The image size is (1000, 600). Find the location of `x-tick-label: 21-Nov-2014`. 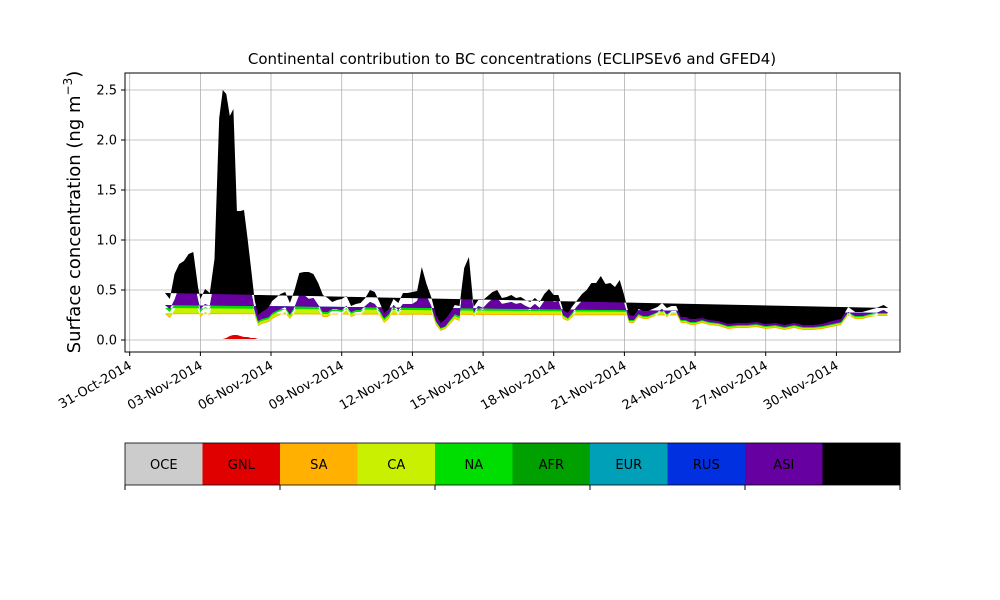

x-tick-label: 21-Nov-2014 is located at coordinates (589, 385).